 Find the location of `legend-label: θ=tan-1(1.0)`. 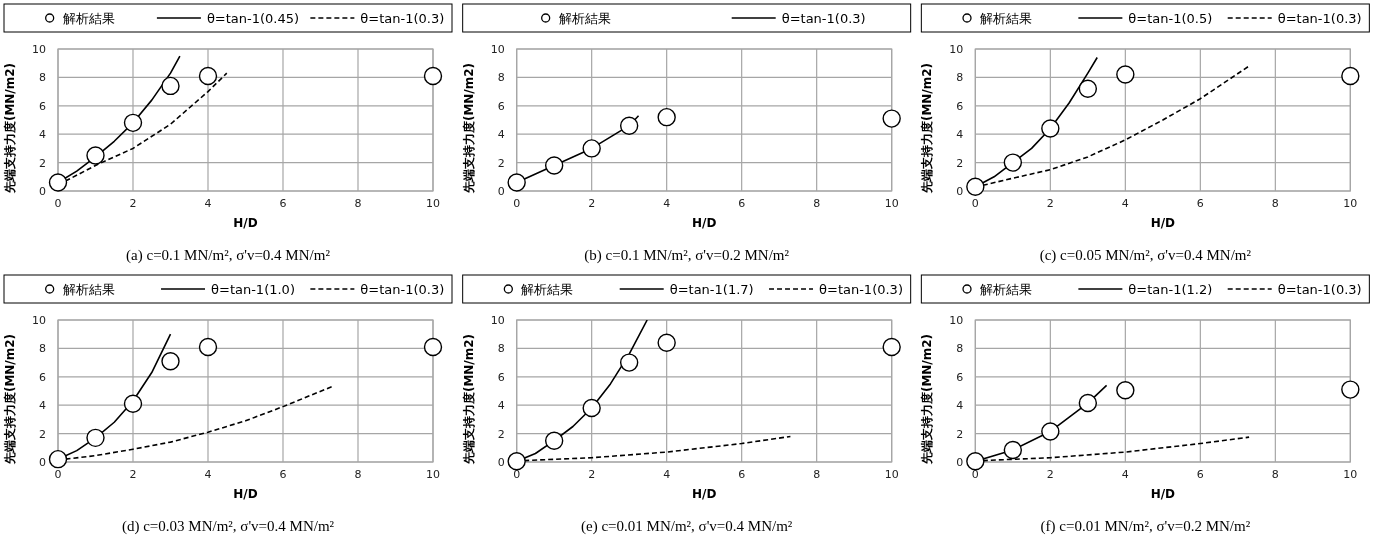

legend-label: θ=tan-1(1.0) is located at coordinates (253, 289).